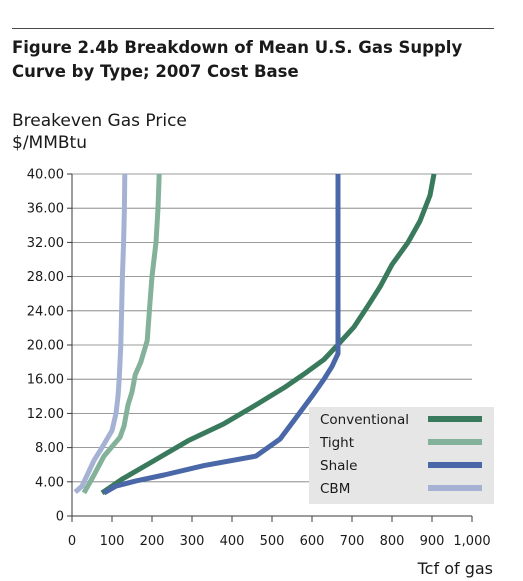 Image resolution: width=523 pixels, height=581 pixels. What do you see at coordinates (112, 541) in the screenshot?
I see `x-tick-label: 100` at bounding box center [112, 541].